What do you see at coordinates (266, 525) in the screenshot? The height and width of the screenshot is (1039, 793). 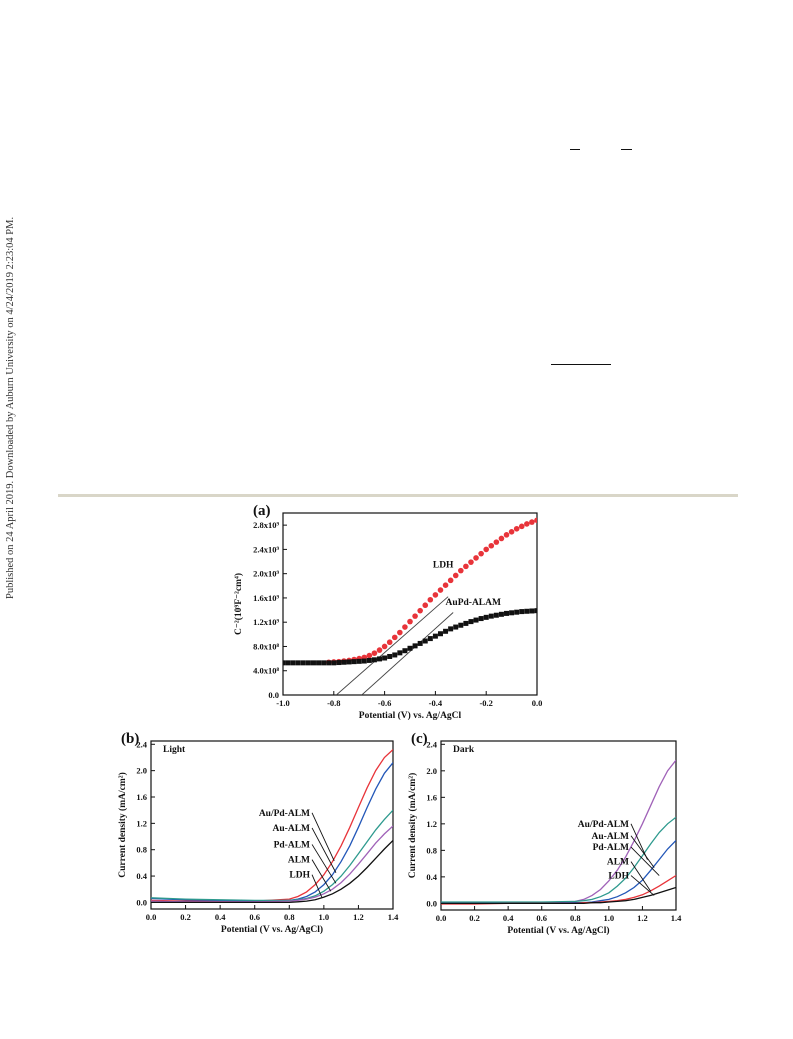 I see `y-tick-label: 2.8x10⁹` at bounding box center [266, 525].